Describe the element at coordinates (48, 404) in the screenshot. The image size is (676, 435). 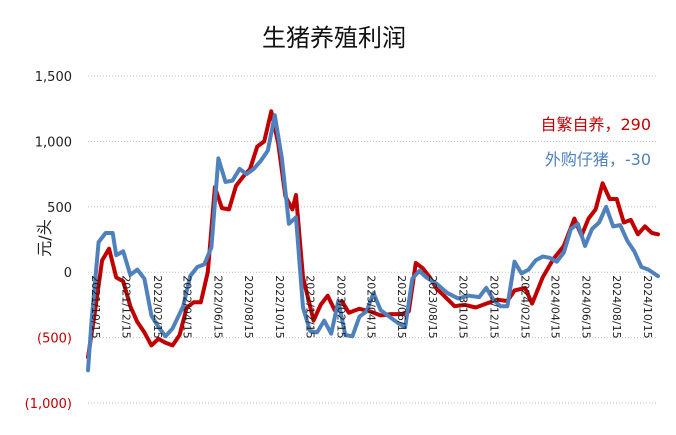
I see `y-tick-label: (1,000)` at that location.